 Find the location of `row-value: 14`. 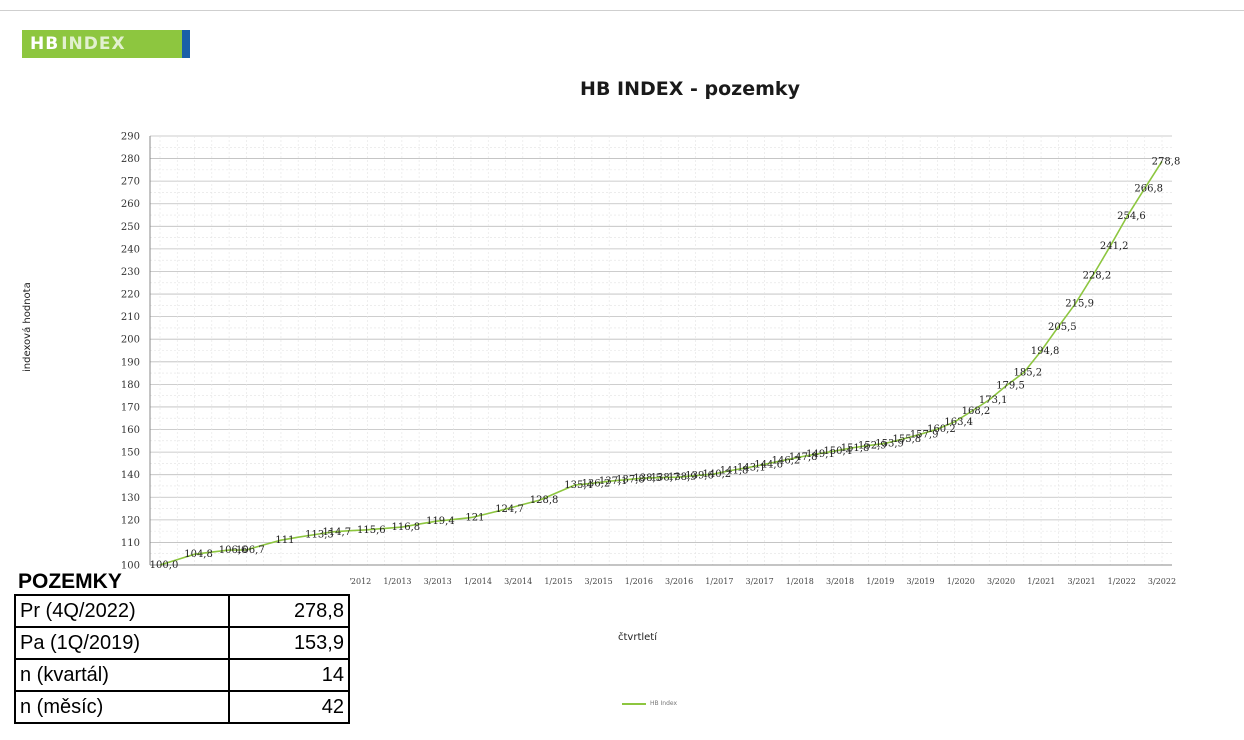

row-value: 14 is located at coordinates (289, 675).